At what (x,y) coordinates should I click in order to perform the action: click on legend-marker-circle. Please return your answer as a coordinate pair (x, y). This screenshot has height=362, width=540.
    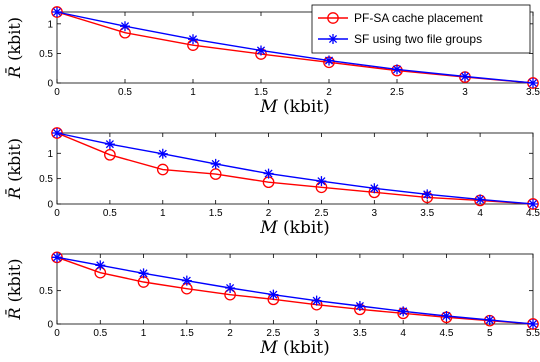
    Looking at the image, I should click on (333, 18).